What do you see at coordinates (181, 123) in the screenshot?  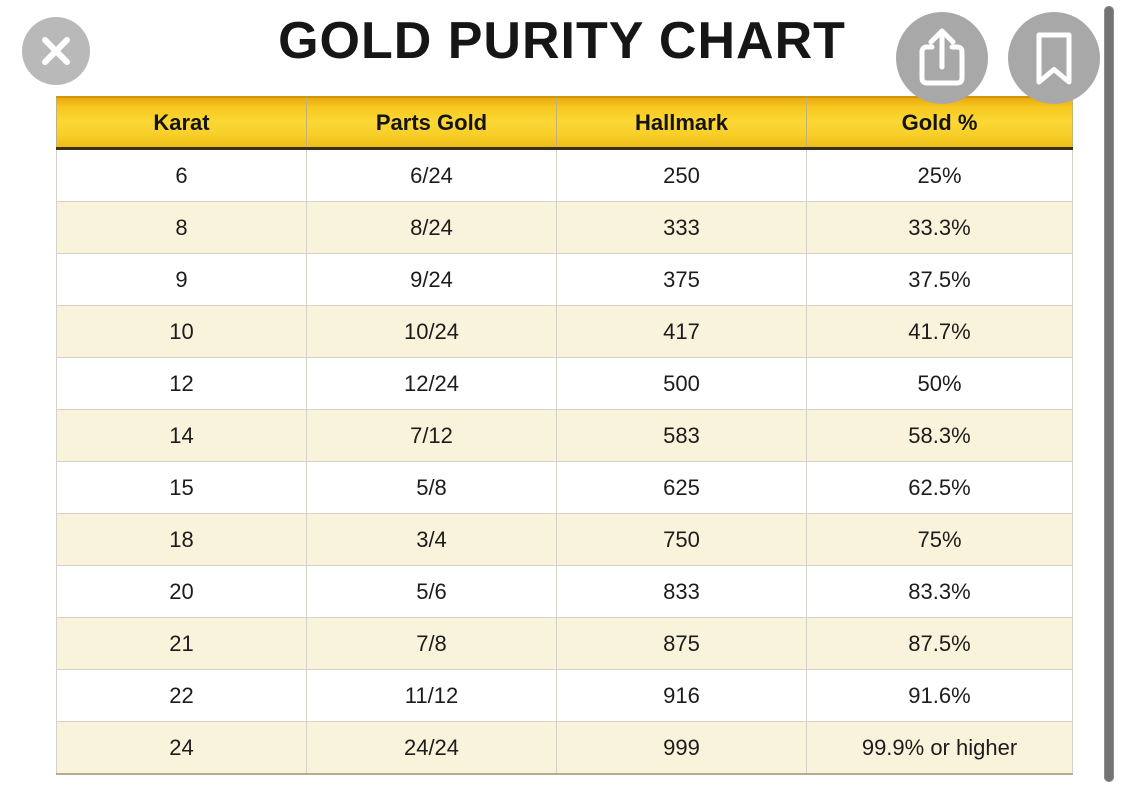 I see `column-header: Karat` at bounding box center [181, 123].